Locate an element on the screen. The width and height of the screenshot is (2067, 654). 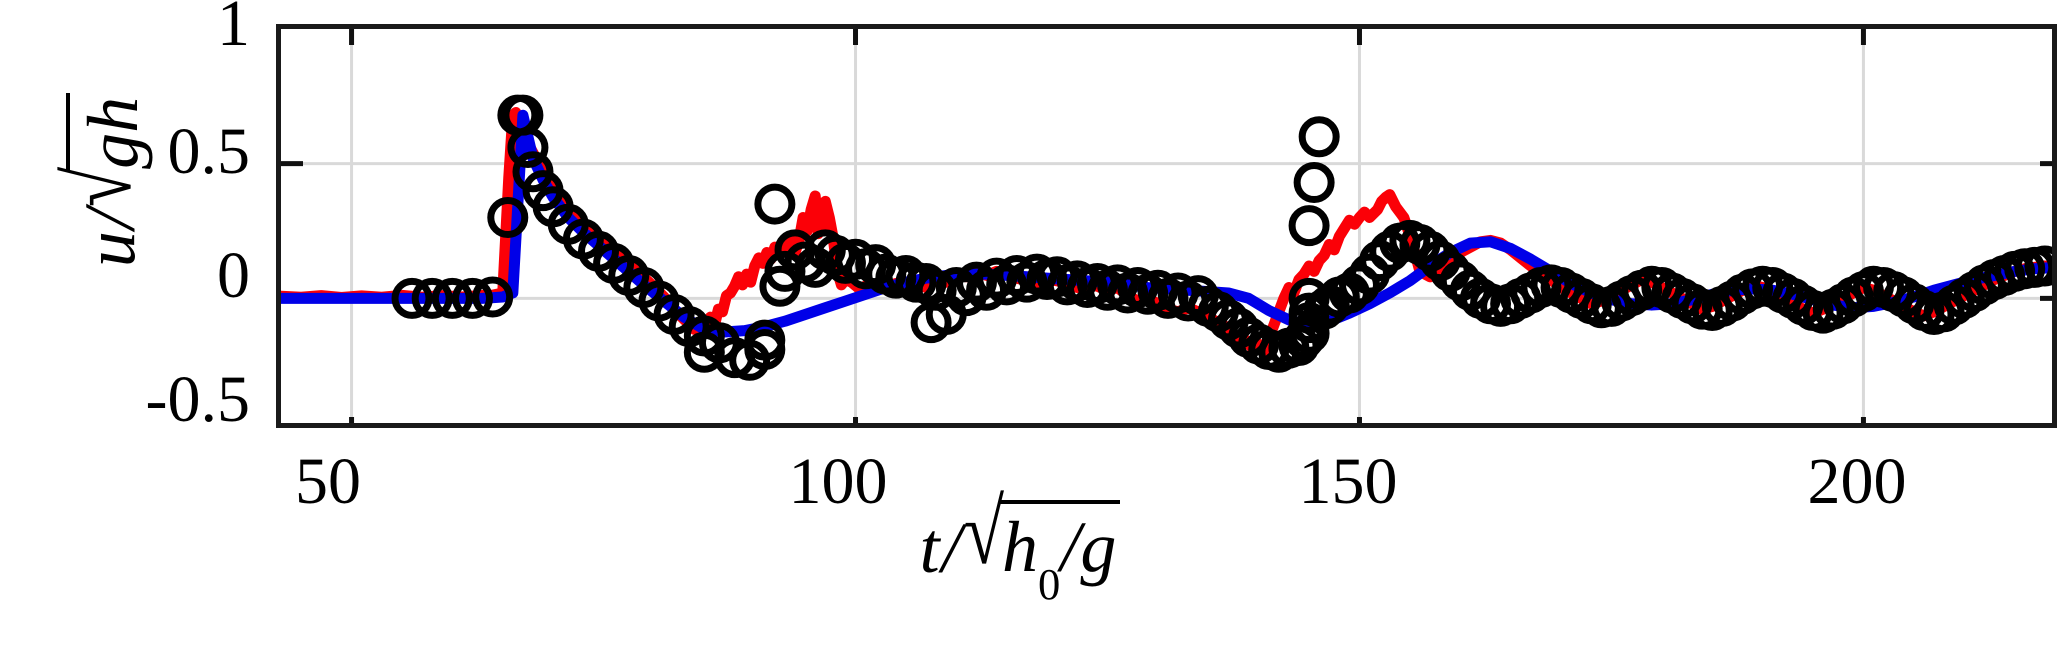
x-axis-slash: / is located at coordinates (951, 548).